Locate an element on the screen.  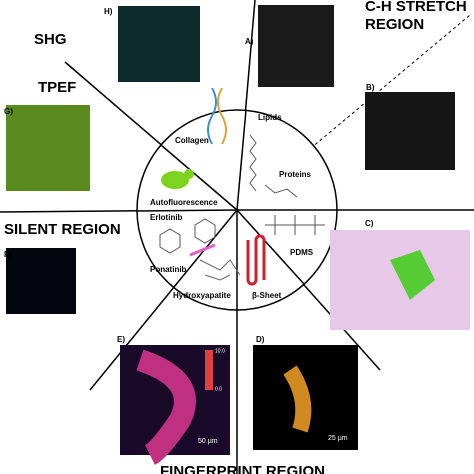
beta-sheet-icon is located at coordinates (256, 260).